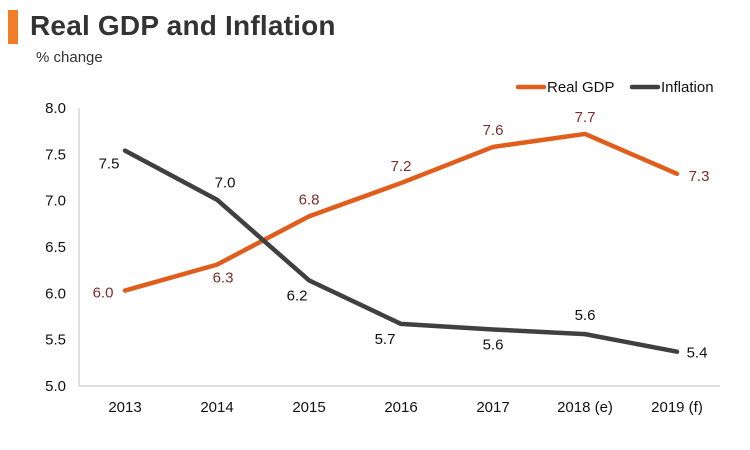  What do you see at coordinates (13, 27) in the screenshot?
I see `title-accent-bar` at bounding box center [13, 27].